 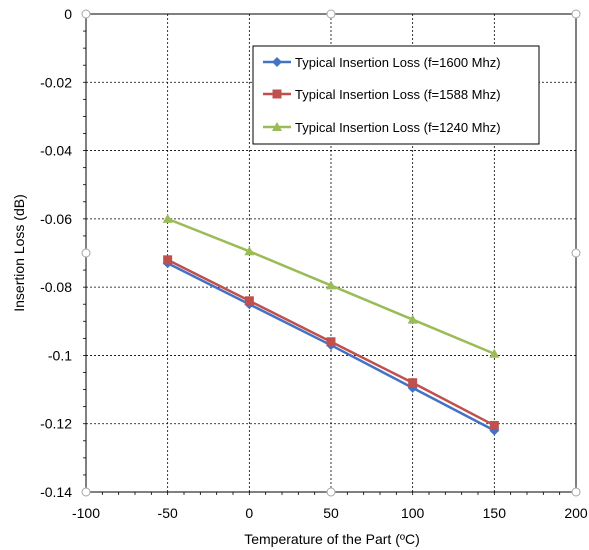 What do you see at coordinates (56, 82) in the screenshot?
I see `y-tick-label: -0.02` at bounding box center [56, 82].